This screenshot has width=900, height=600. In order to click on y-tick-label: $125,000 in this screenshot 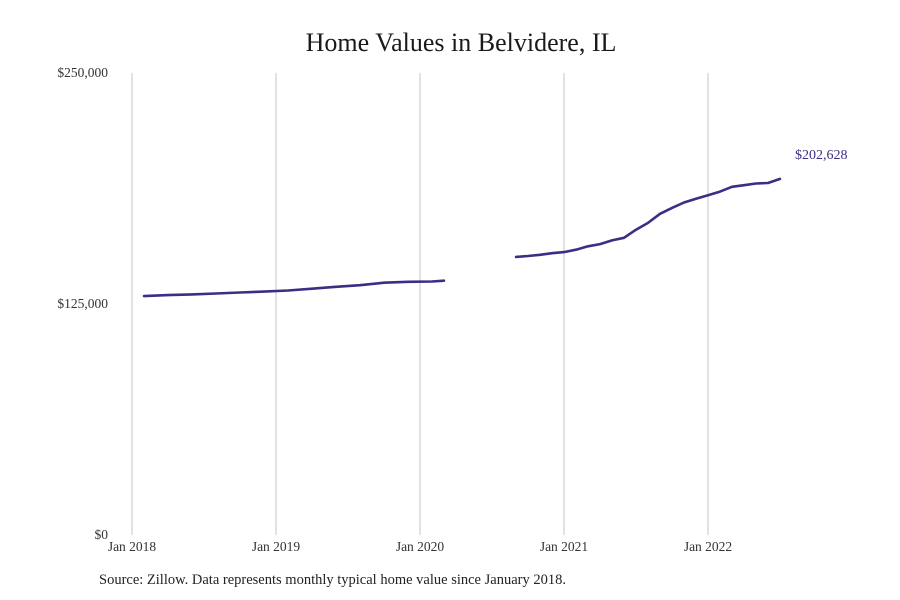, I will do `click(82, 303)`.